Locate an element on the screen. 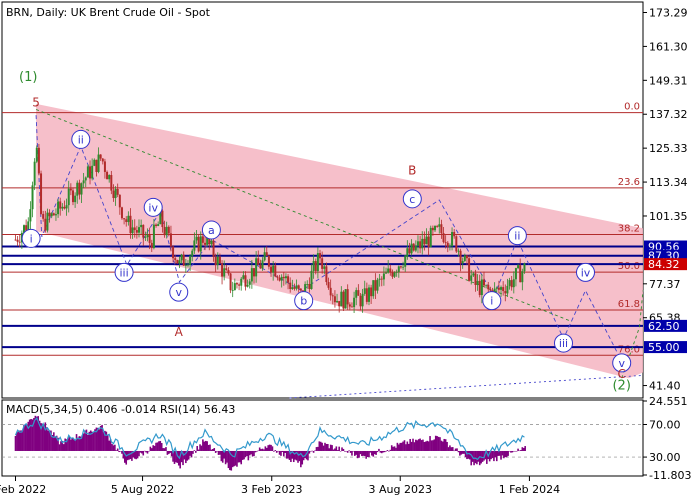 The image size is (700, 504). y-tick-label: 77.37 is located at coordinates (665, 284).